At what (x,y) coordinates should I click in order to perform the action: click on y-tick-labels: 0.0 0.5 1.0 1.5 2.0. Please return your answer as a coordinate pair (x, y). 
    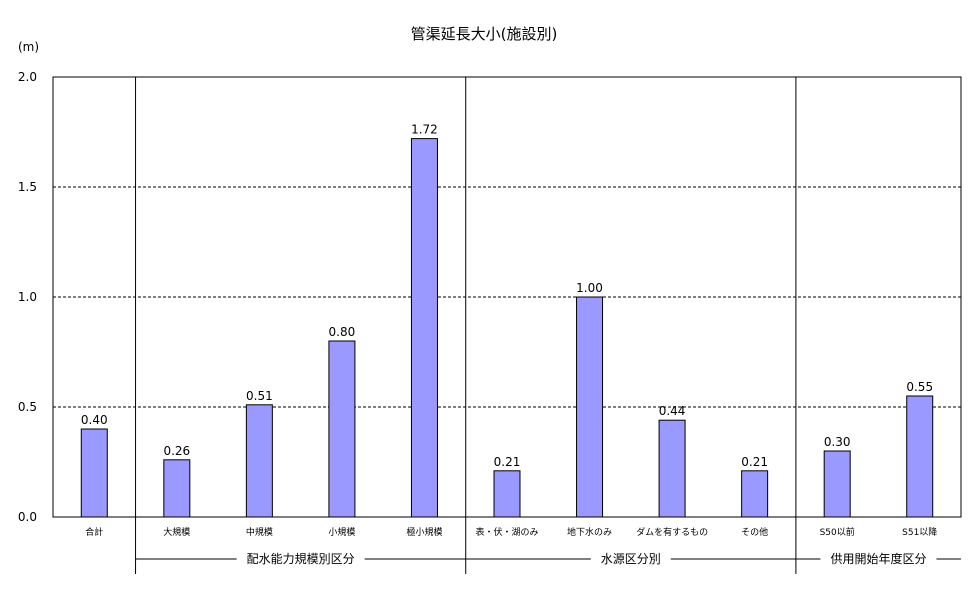
    Looking at the image, I should click on (27, 297).